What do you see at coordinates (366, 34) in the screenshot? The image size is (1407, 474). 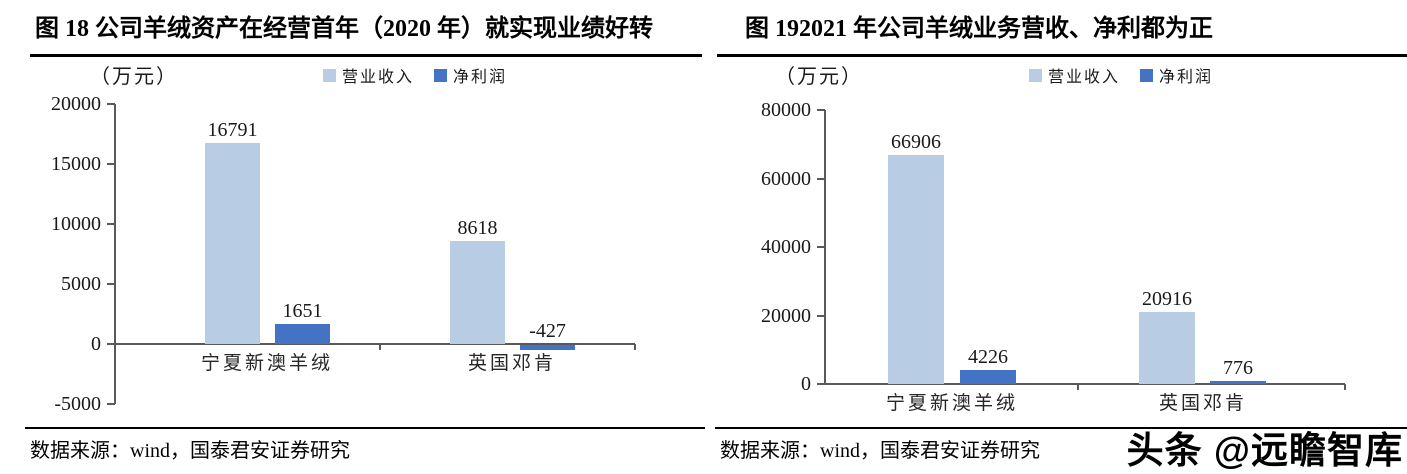 I see `figure-title-left: 图 18 公司羊绒资产在经营首年（2020 年）就实现业绩好转` at bounding box center [366, 34].